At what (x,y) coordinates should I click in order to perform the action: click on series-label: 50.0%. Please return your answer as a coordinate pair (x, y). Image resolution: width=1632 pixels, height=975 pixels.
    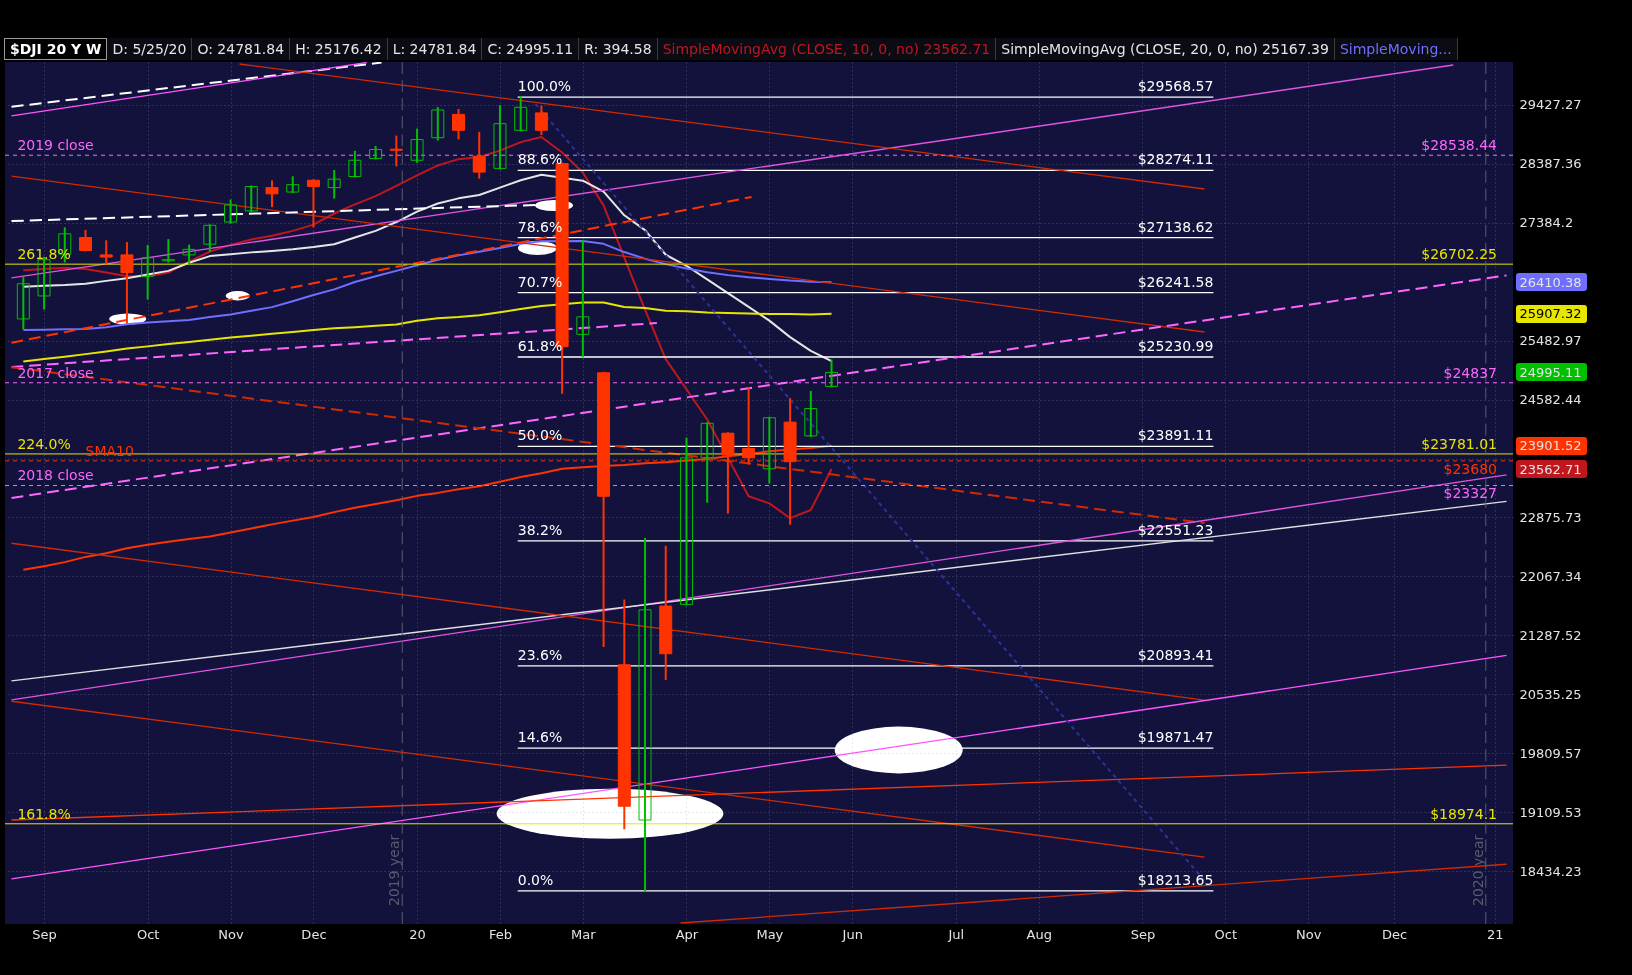
    Looking at the image, I should click on (540, 435).